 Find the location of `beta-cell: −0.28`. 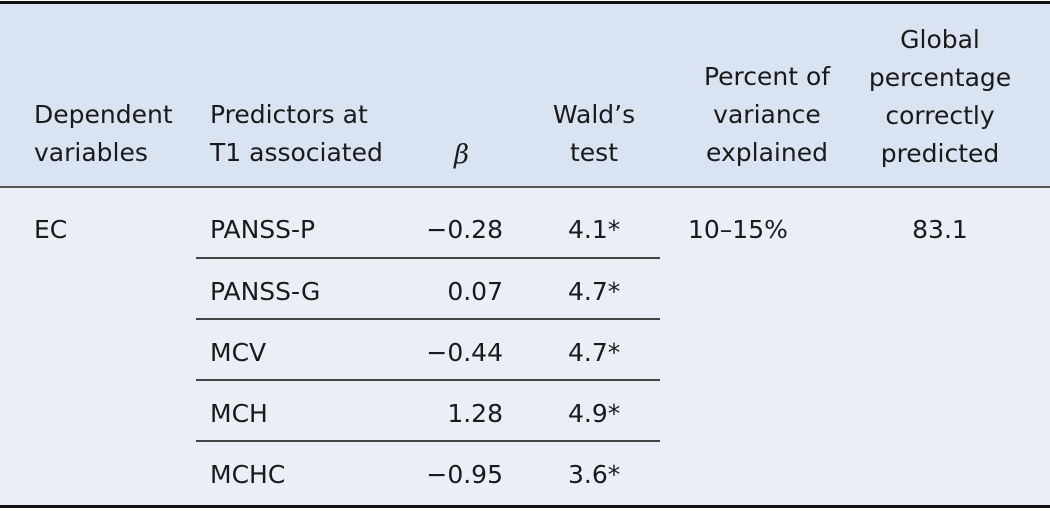

beta-cell: −0.28 is located at coordinates (464, 229).